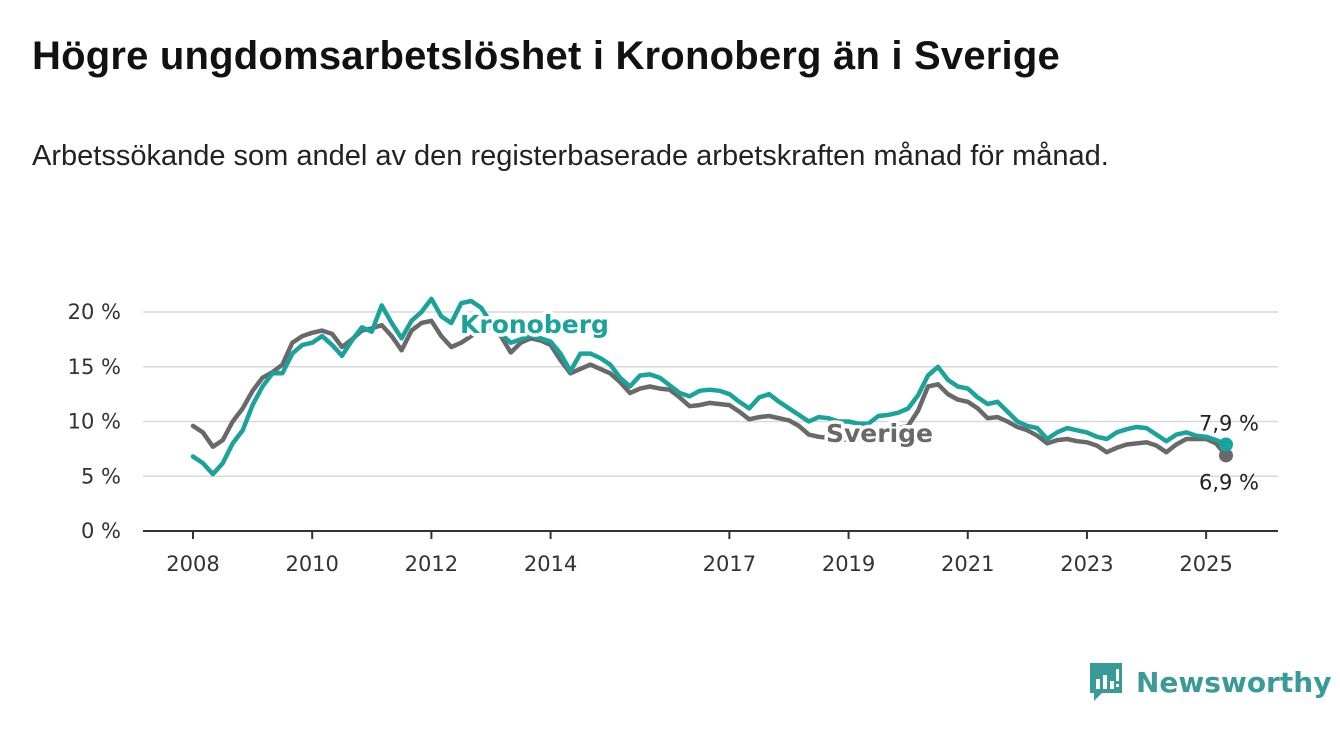  What do you see at coordinates (101, 476) in the screenshot?
I see `y-tick-label: 5 %` at bounding box center [101, 476].